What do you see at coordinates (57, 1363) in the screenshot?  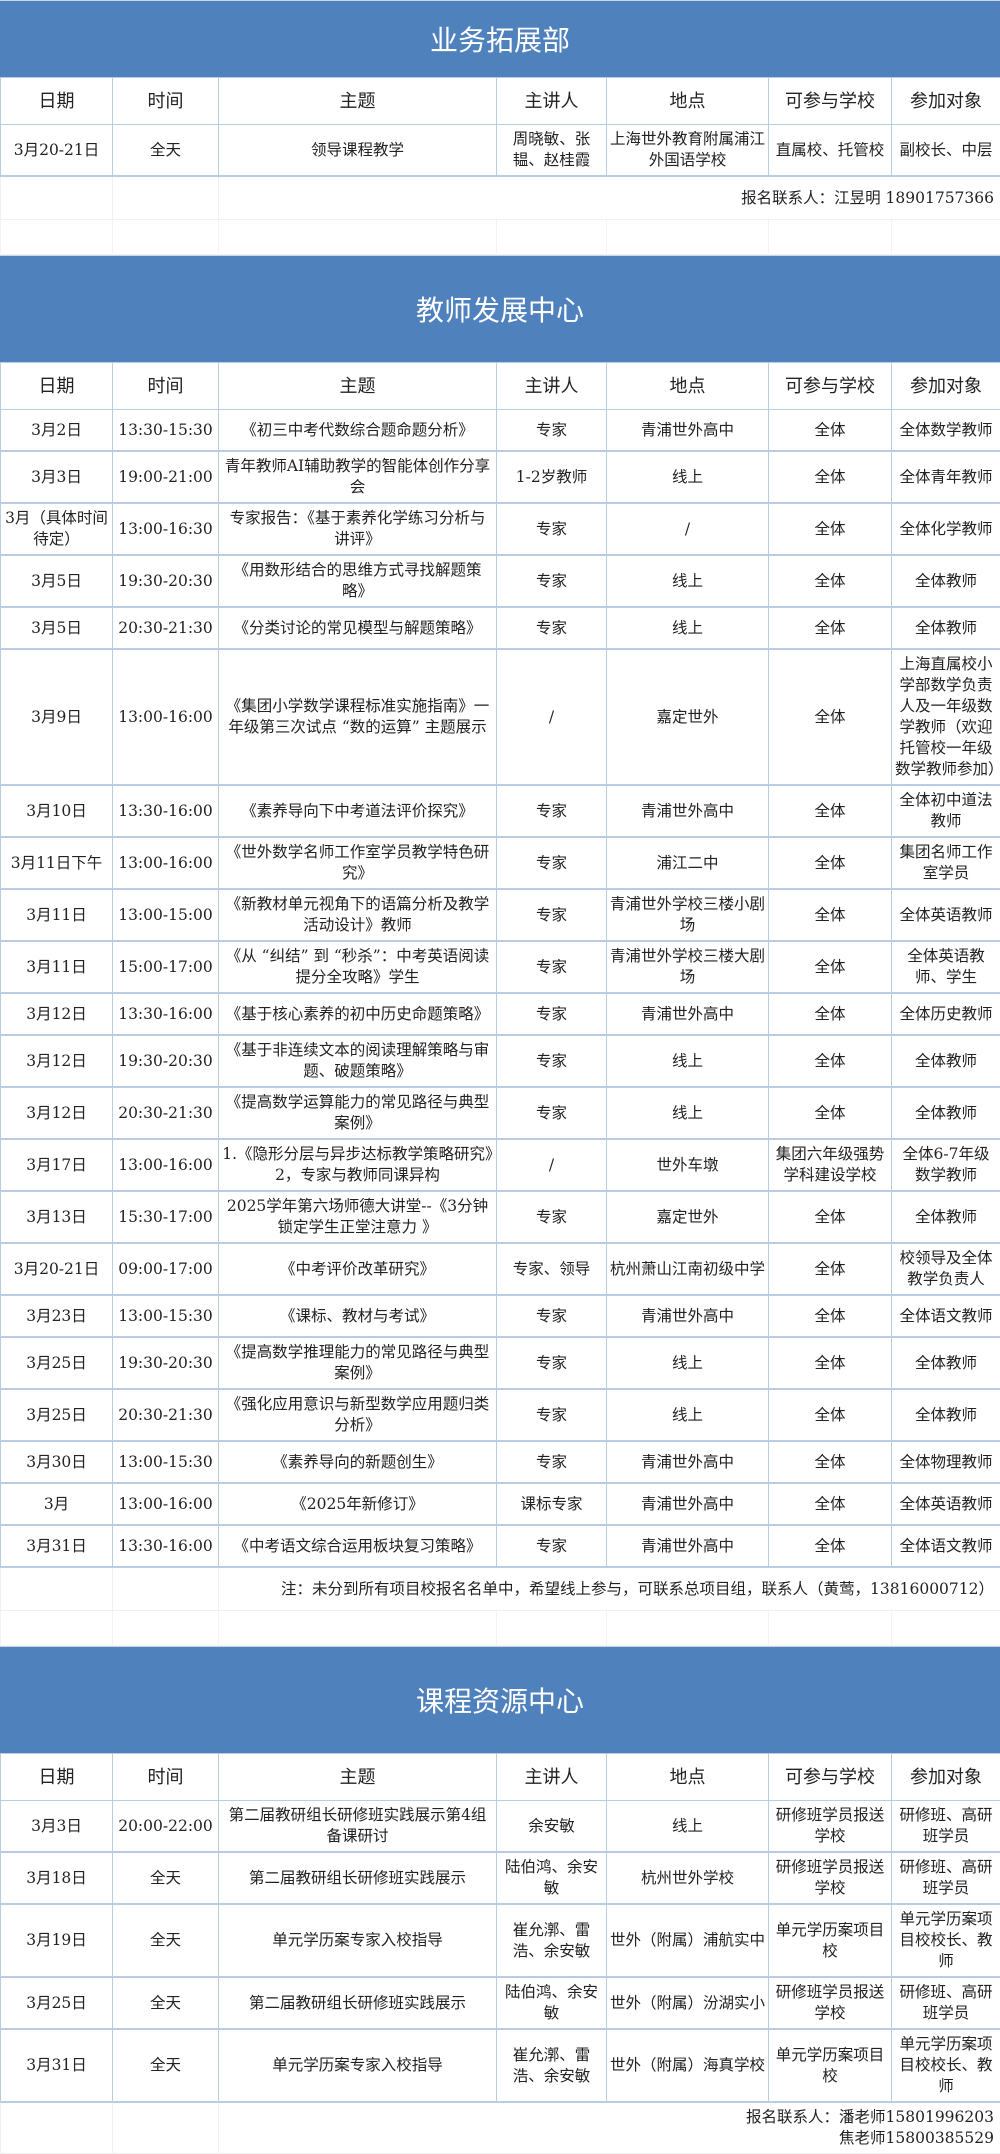 I see `table-cell: 3月25日` at bounding box center [57, 1363].